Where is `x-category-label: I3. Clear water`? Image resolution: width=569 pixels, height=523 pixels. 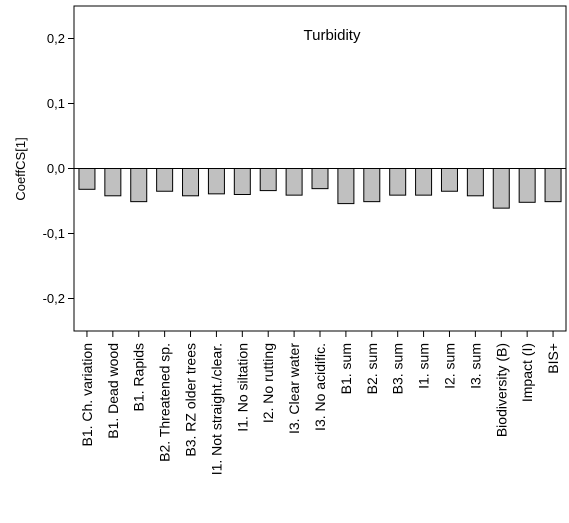 x-category-label: I3. Clear water is located at coordinates (294, 388).